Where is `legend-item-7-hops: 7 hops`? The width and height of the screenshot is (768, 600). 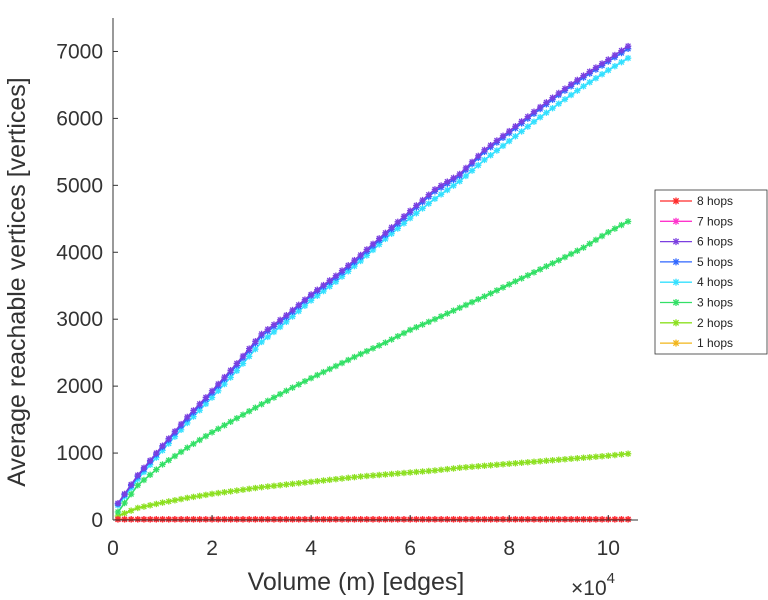 legend-item-7-hops: 7 hops is located at coordinates (696, 221).